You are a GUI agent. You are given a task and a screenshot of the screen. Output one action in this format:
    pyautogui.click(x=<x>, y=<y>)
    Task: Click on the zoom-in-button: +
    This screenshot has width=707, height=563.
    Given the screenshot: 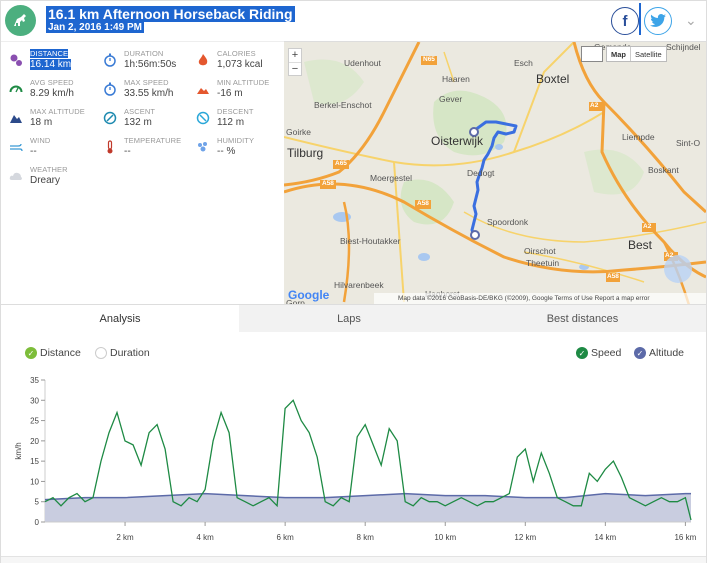 What is the action you would take?
    pyautogui.click(x=295, y=56)
    